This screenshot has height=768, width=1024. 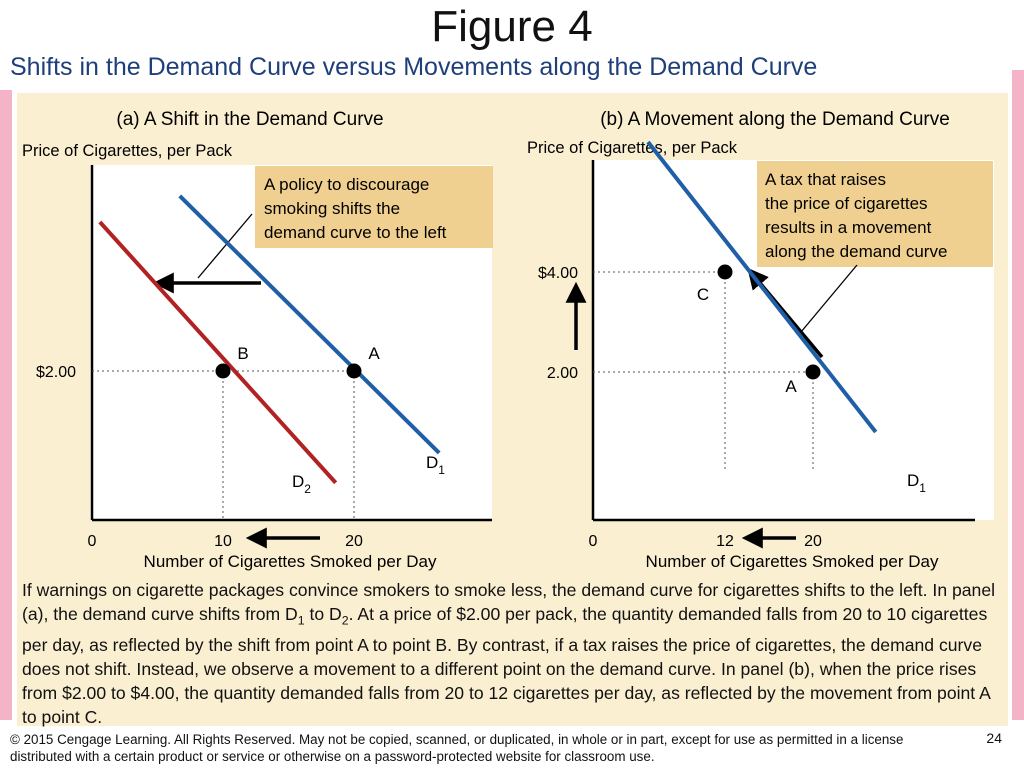 I want to click on x-tick-label: 12, so click(x=725, y=541).